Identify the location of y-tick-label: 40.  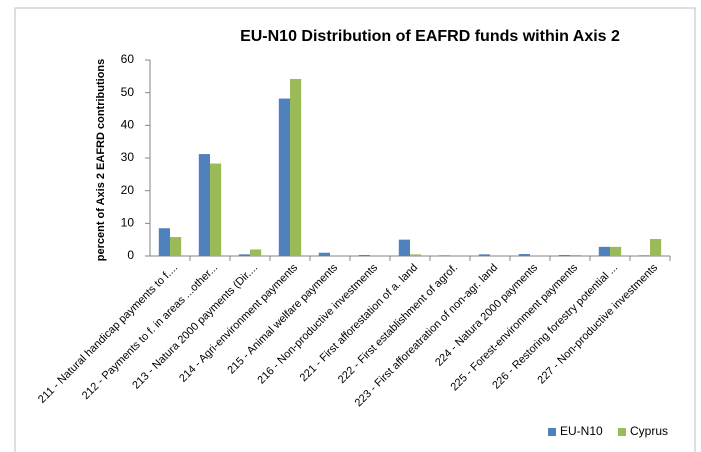
(128, 125).